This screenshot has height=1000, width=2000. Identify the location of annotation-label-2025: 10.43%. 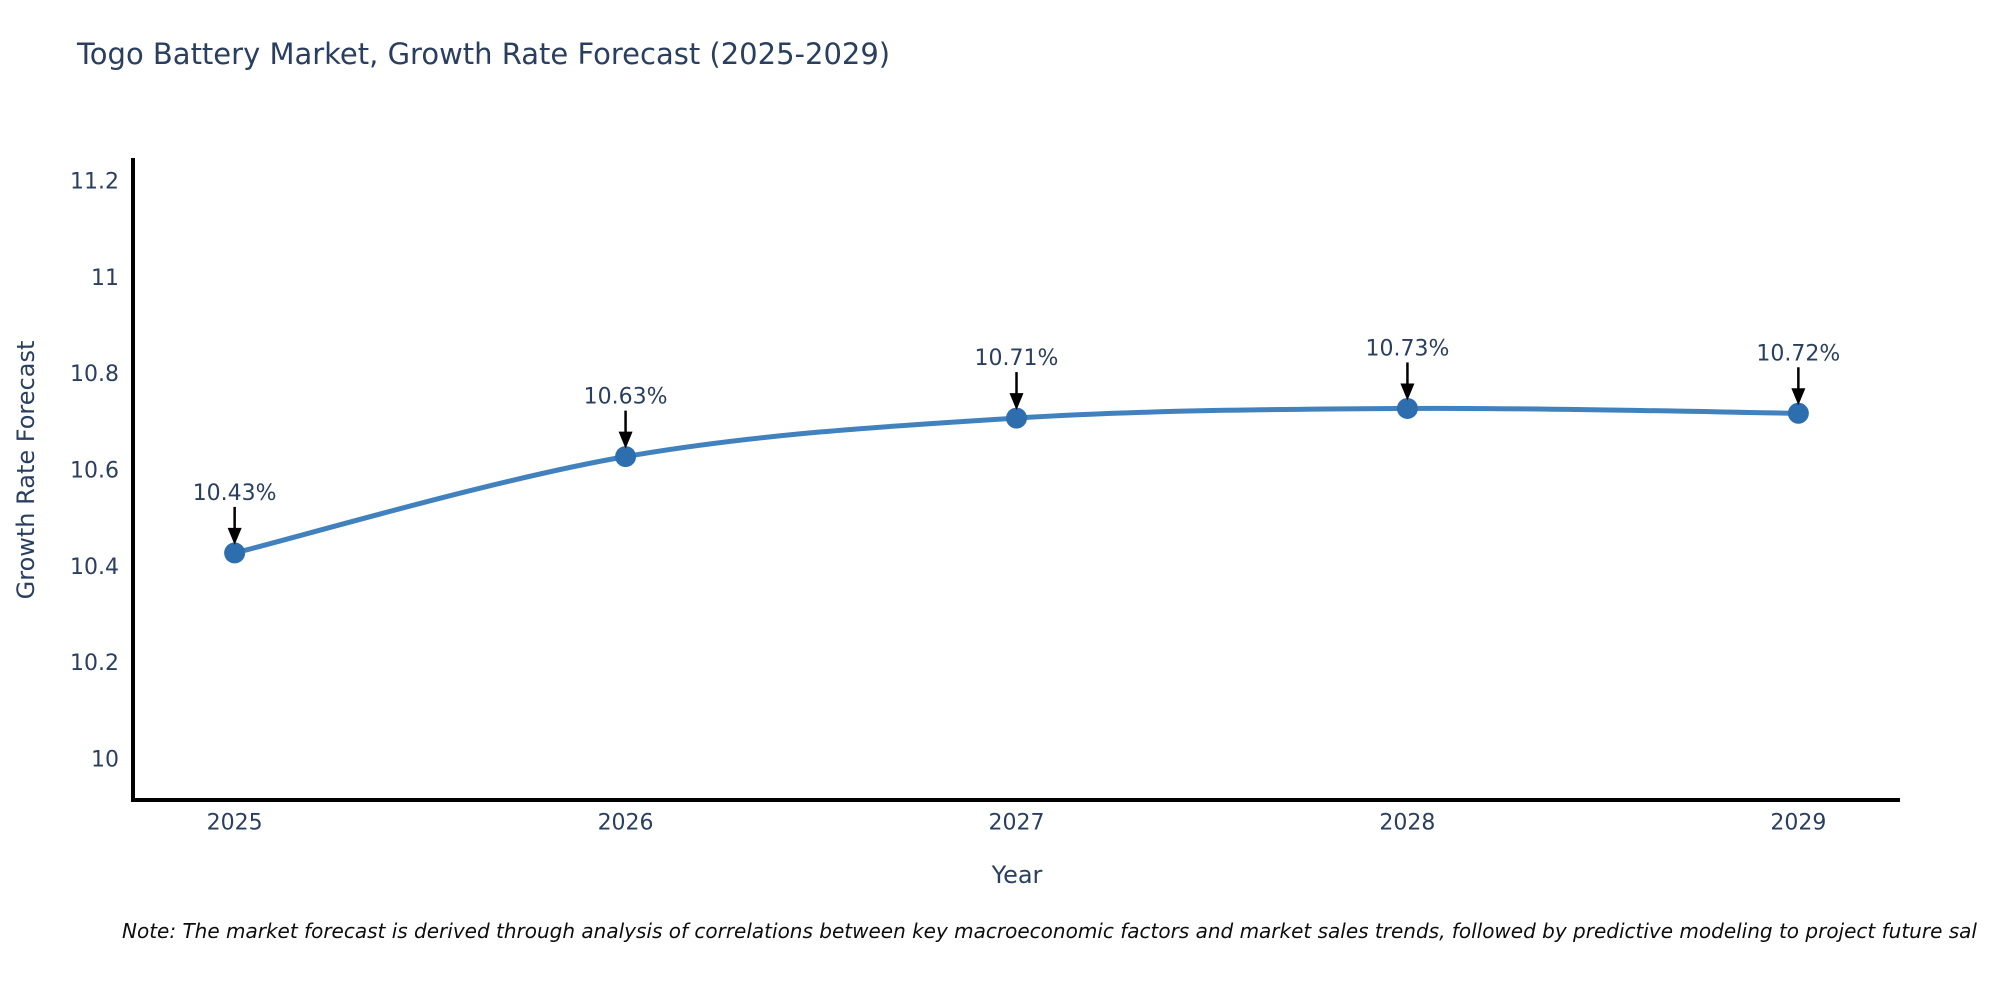
(235, 493).